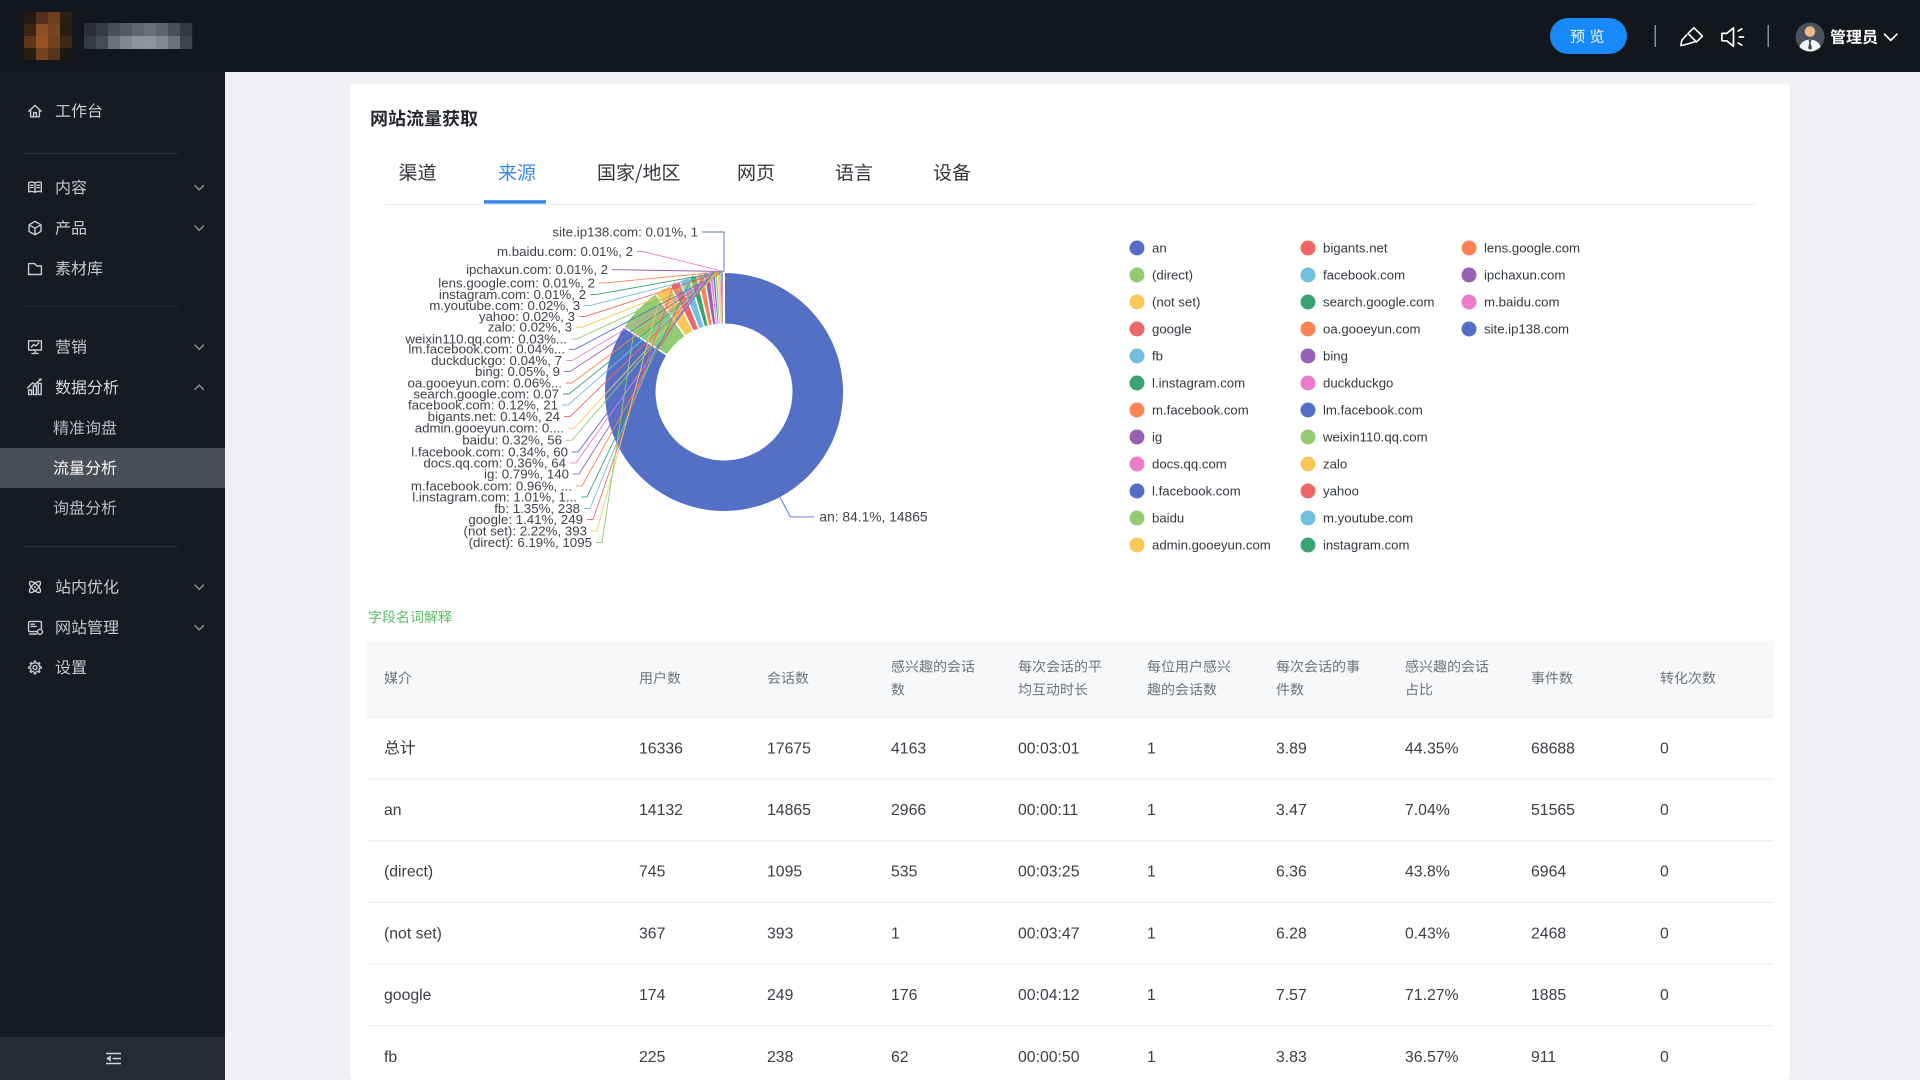 Image resolution: width=1920 pixels, height=1080 pixels. I want to click on svg-text: 44.35%, so click(1432, 748).